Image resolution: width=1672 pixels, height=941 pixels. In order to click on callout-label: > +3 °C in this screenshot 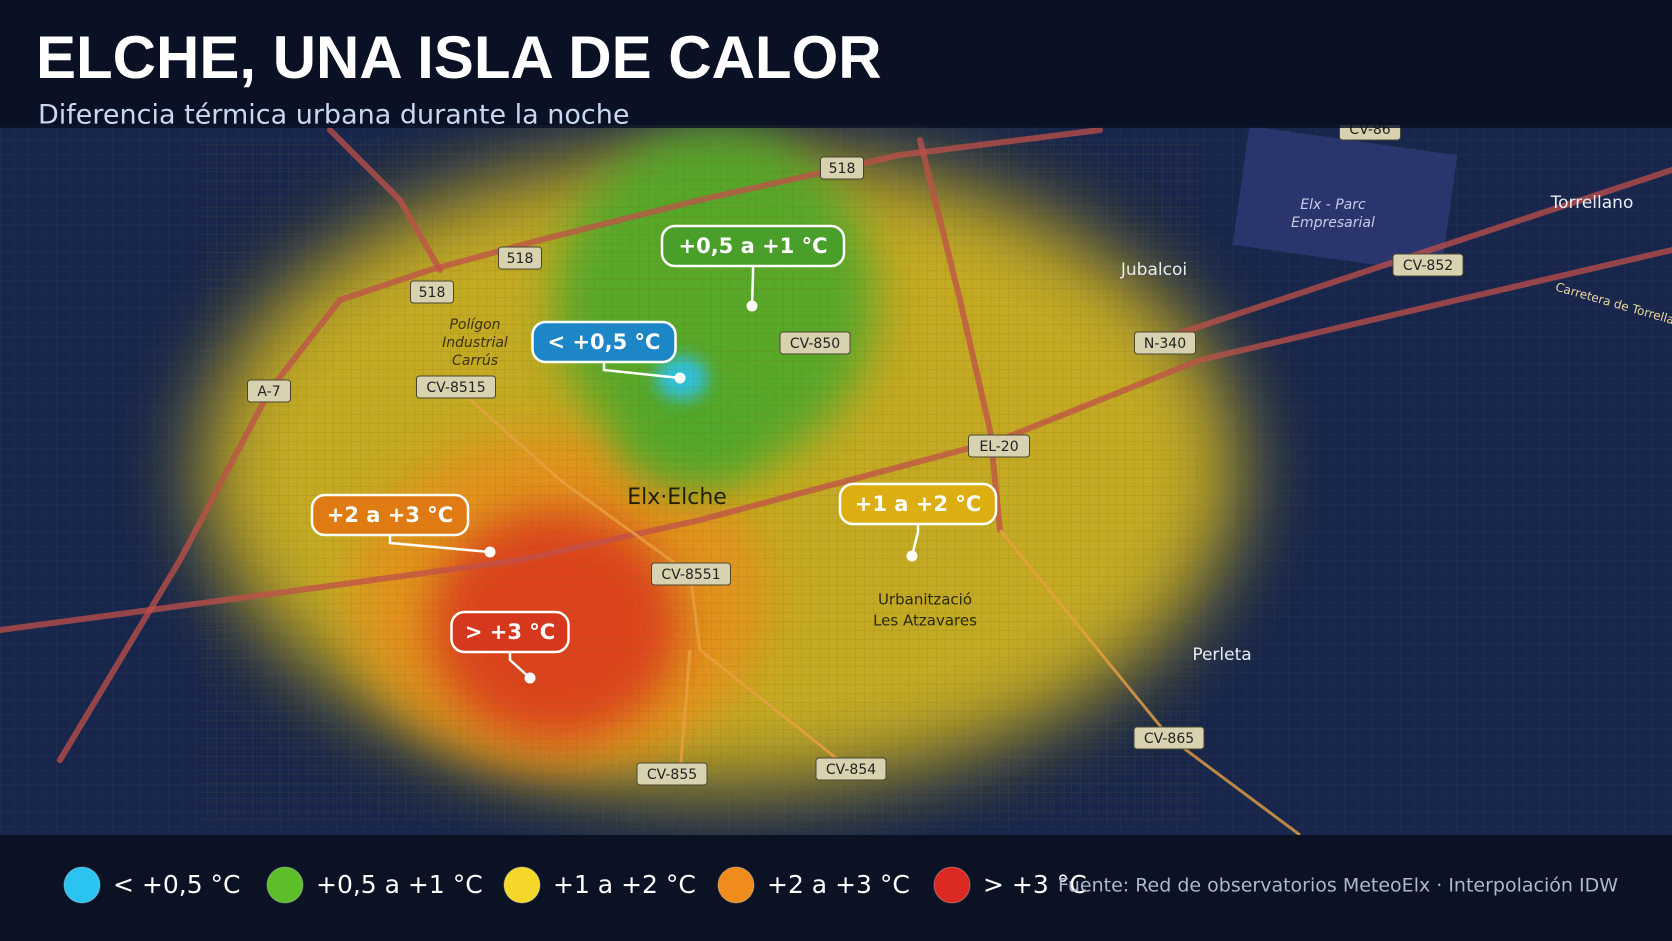, I will do `click(510, 632)`.